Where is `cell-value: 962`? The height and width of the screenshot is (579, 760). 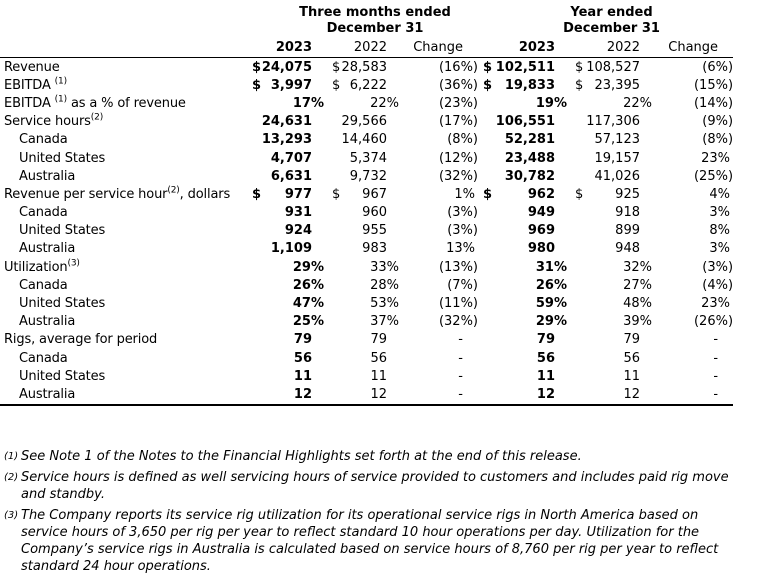
cell-value: 962 is located at coordinates (541, 194).